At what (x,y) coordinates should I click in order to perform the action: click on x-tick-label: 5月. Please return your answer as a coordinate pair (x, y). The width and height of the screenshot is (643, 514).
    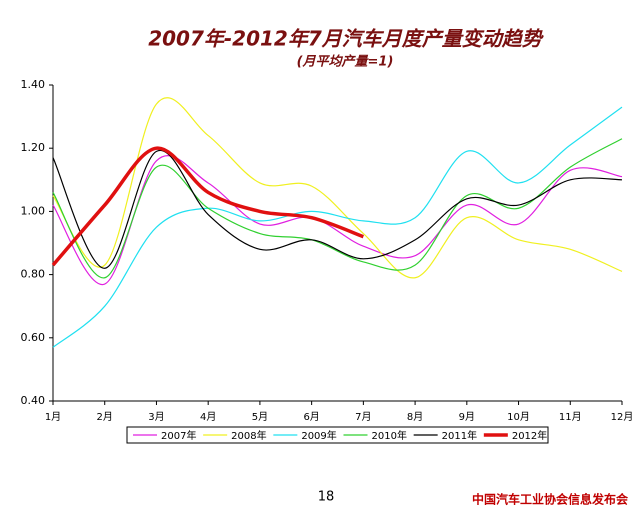
    Looking at the image, I should click on (260, 417).